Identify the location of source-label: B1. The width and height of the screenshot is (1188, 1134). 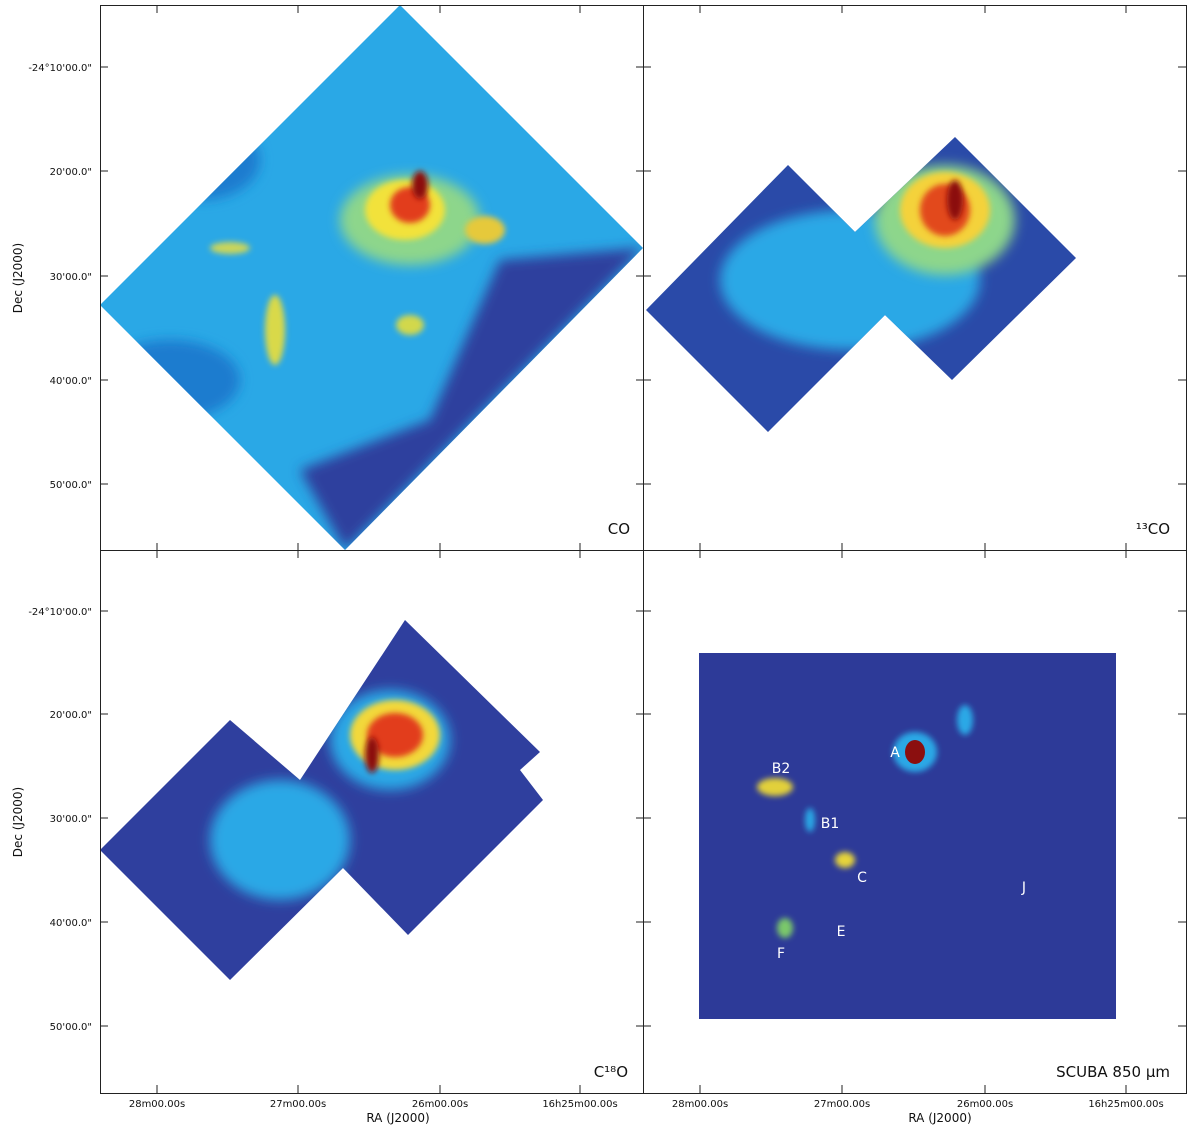
(830, 824).